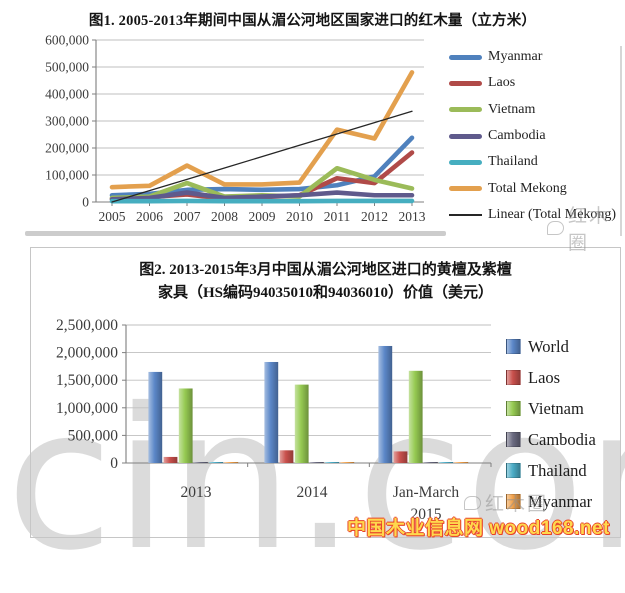  Describe the element at coordinates (374, 216) in the screenshot. I see `chart1-xtick-label: 2012` at that location.